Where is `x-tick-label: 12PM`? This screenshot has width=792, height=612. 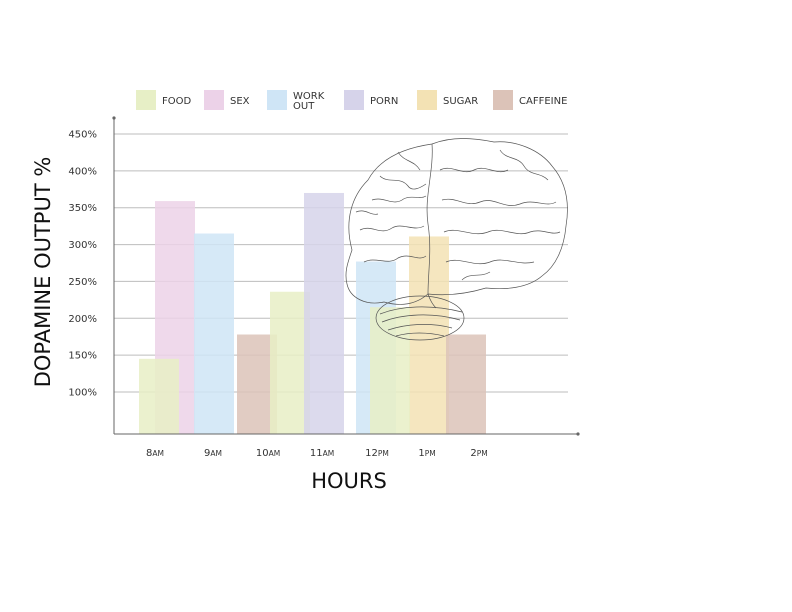
x-tick-label: 12PM is located at coordinates (377, 453).